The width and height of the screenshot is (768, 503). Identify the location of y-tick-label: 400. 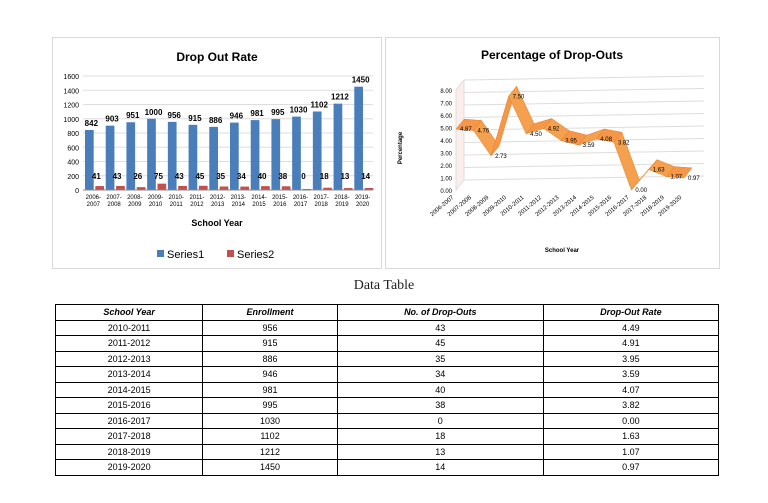
(73, 163).